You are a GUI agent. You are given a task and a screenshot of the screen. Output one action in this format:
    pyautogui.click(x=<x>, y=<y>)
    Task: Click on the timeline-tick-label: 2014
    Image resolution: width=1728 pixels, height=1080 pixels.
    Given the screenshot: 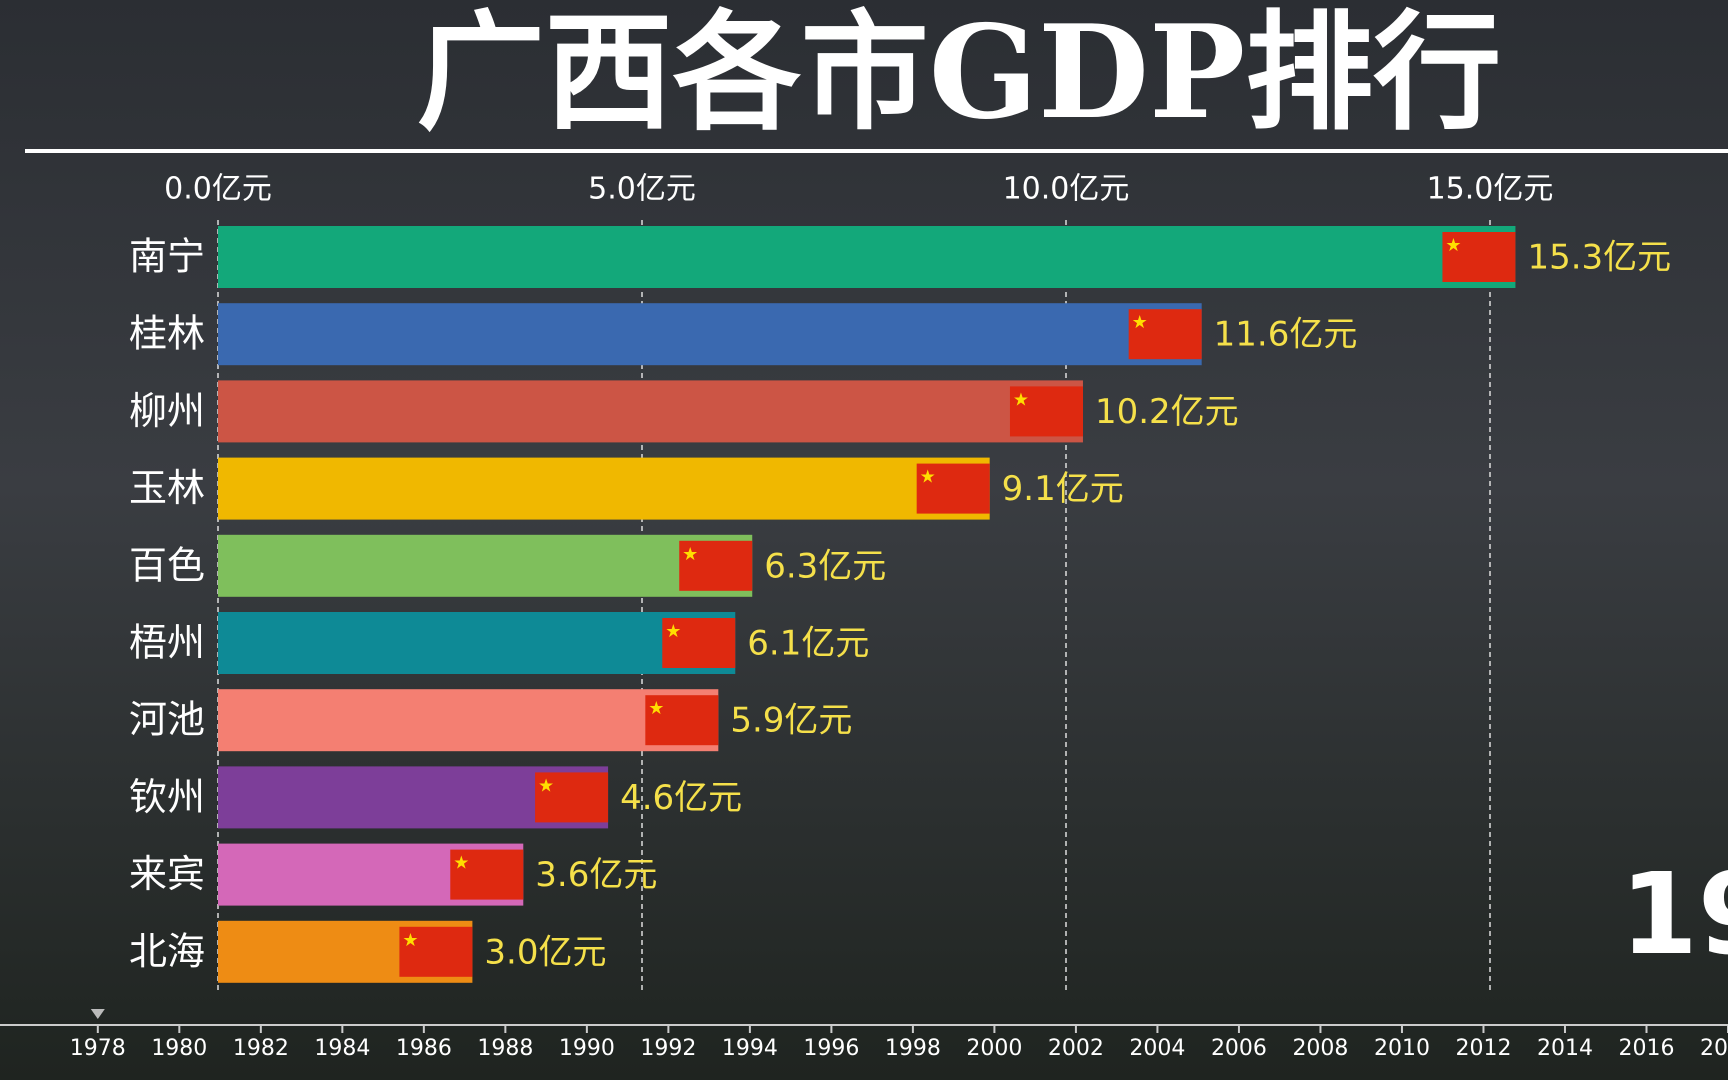 What is the action you would take?
    pyautogui.click(x=1565, y=1048)
    